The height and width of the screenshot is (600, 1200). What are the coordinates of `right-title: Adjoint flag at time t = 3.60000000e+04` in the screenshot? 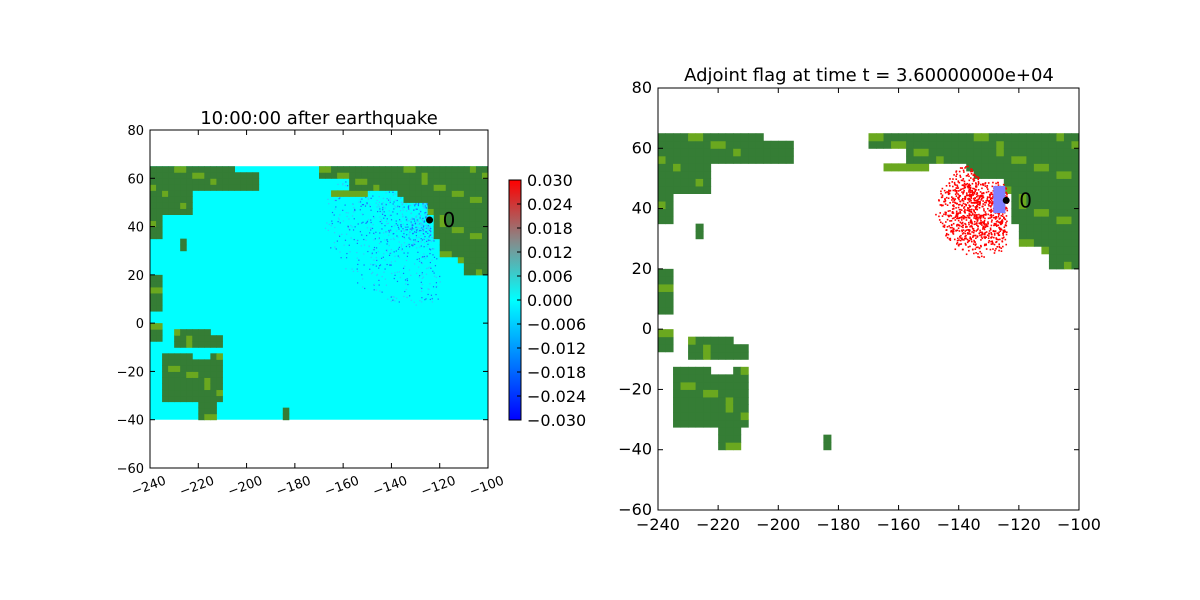 It's located at (869, 75).